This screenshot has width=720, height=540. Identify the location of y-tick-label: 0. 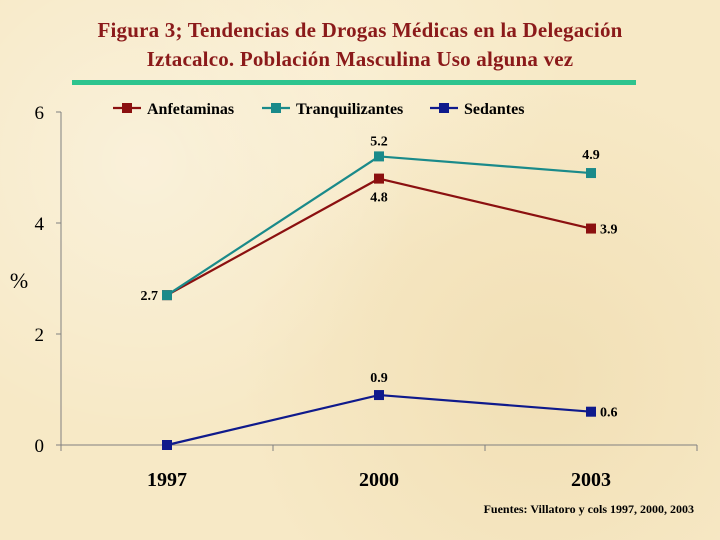
(40, 446).